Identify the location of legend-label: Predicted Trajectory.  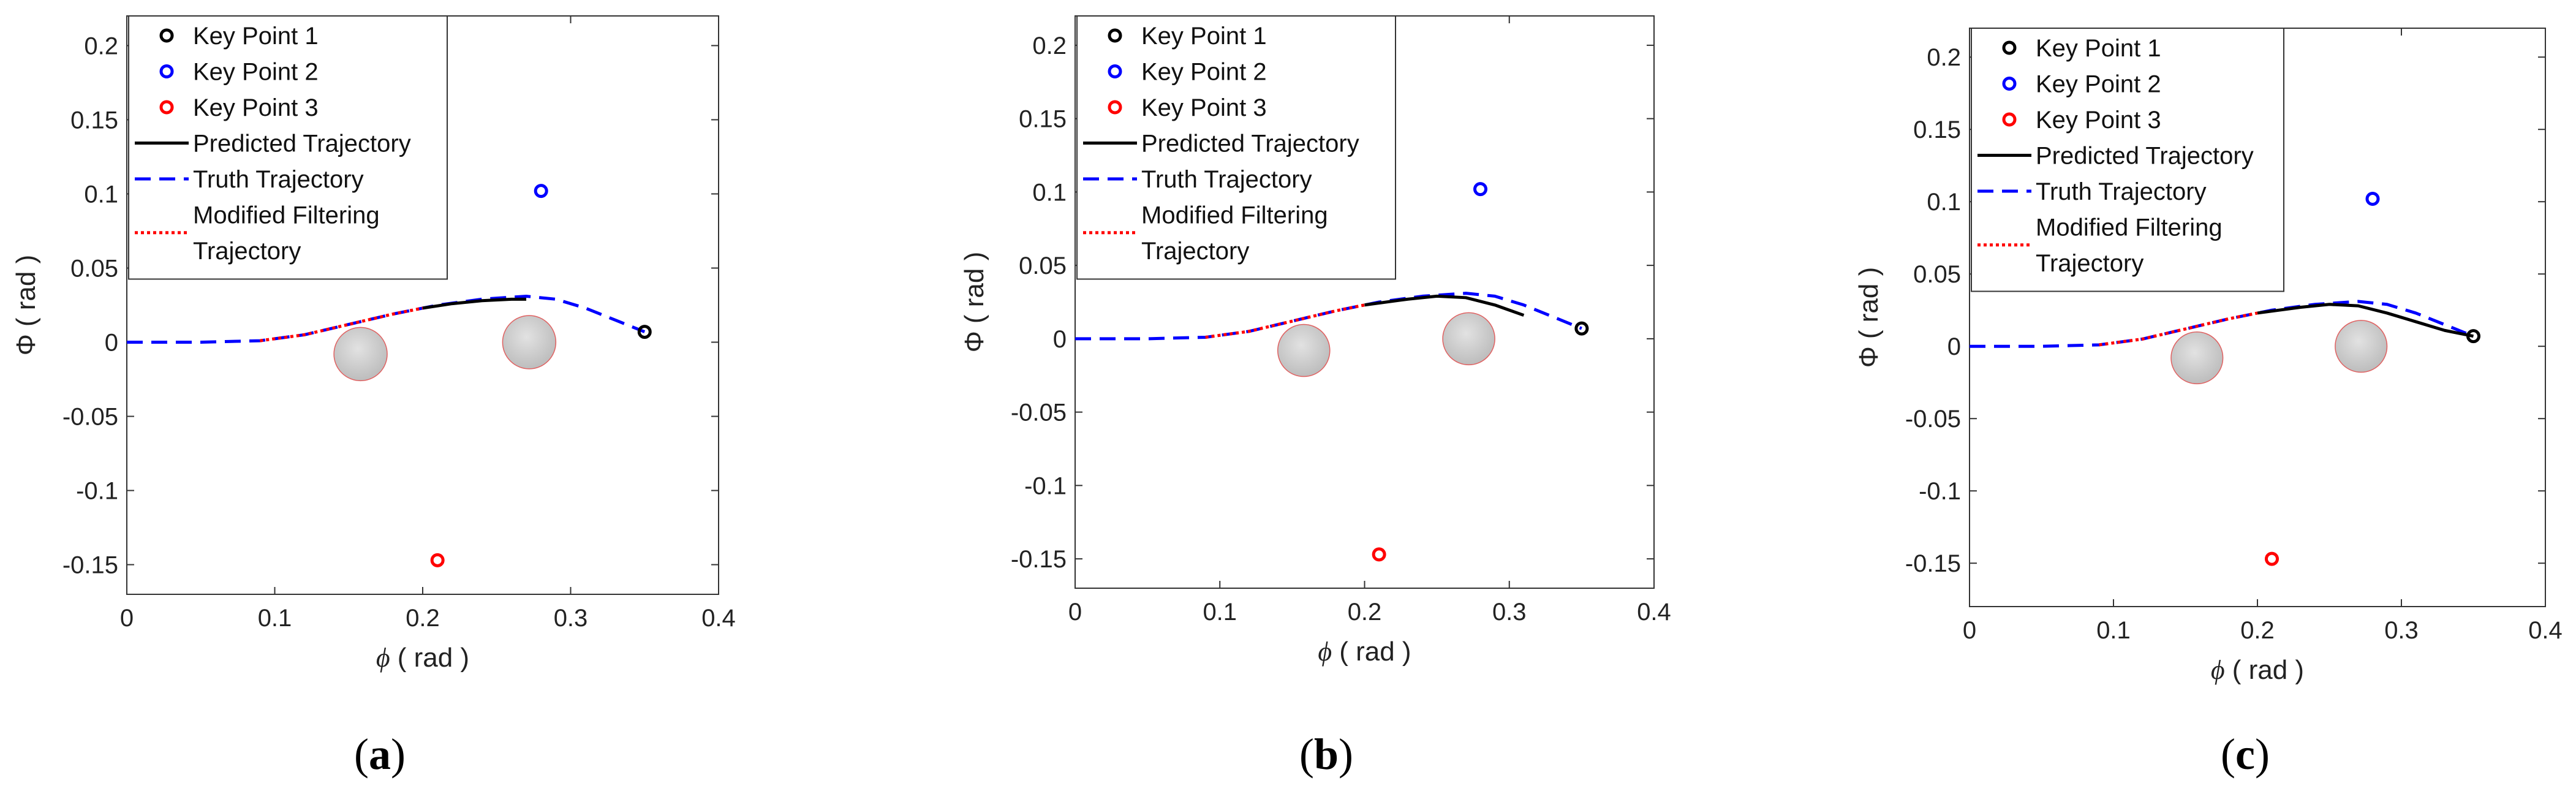
(302, 144).